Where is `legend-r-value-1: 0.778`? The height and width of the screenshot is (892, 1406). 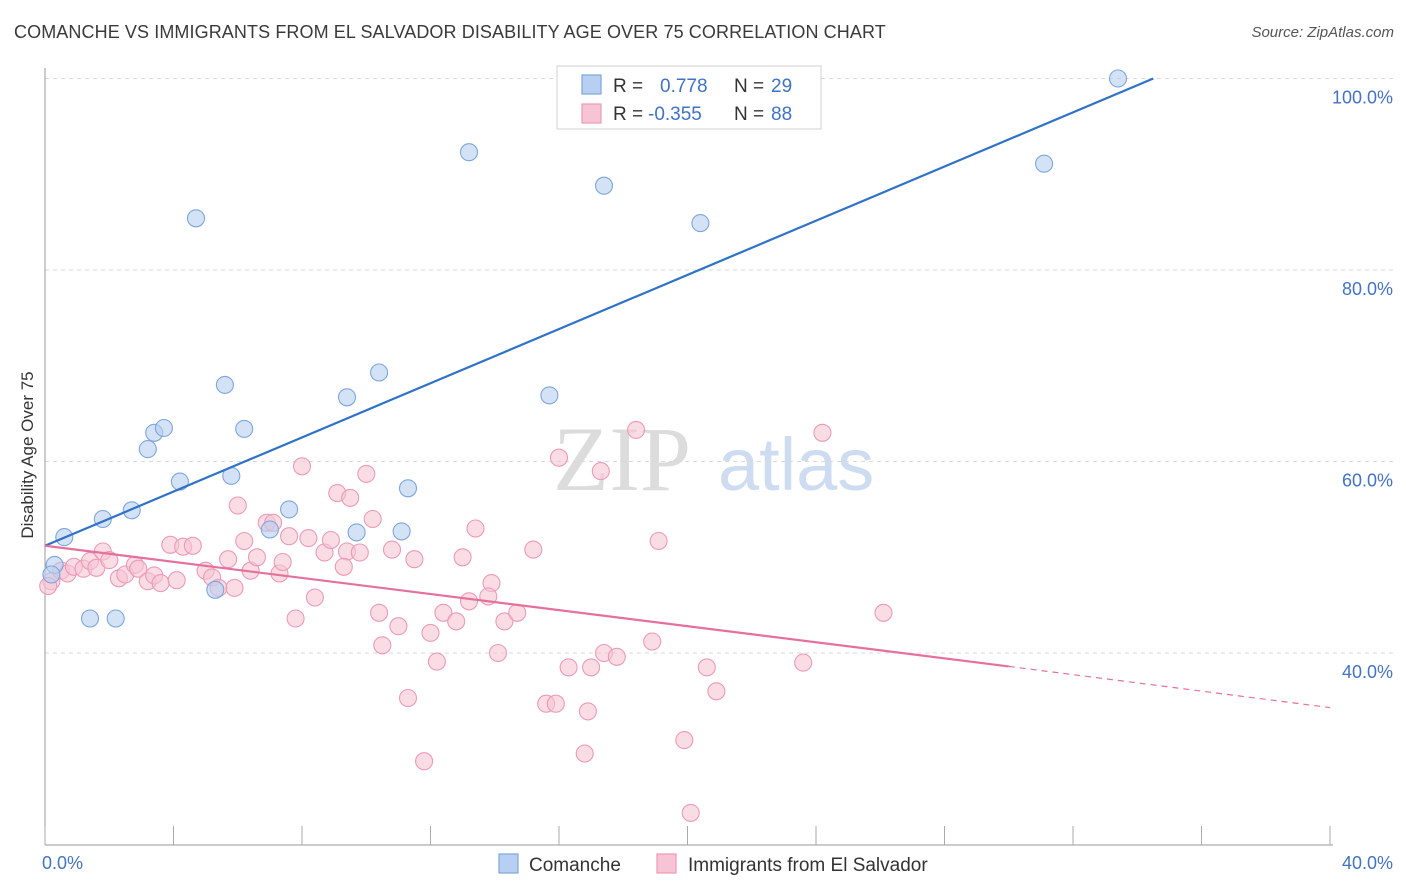 legend-r-value-1: 0.778 is located at coordinates (684, 86).